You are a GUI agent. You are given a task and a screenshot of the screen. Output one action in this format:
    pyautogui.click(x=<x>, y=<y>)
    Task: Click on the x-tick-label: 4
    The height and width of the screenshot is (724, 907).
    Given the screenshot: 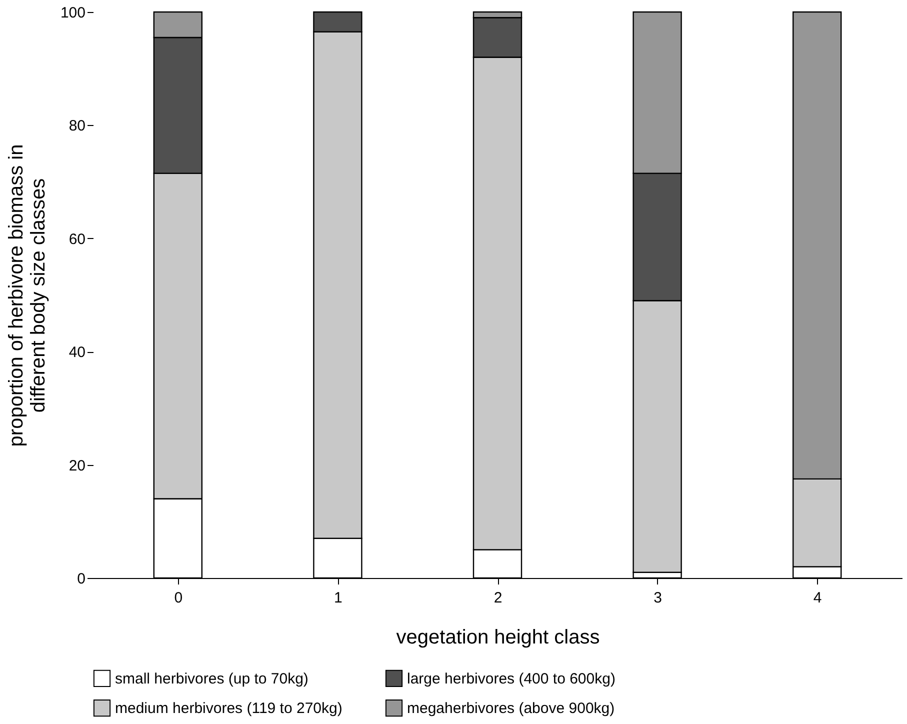 What is the action you would take?
    pyautogui.click(x=817, y=598)
    